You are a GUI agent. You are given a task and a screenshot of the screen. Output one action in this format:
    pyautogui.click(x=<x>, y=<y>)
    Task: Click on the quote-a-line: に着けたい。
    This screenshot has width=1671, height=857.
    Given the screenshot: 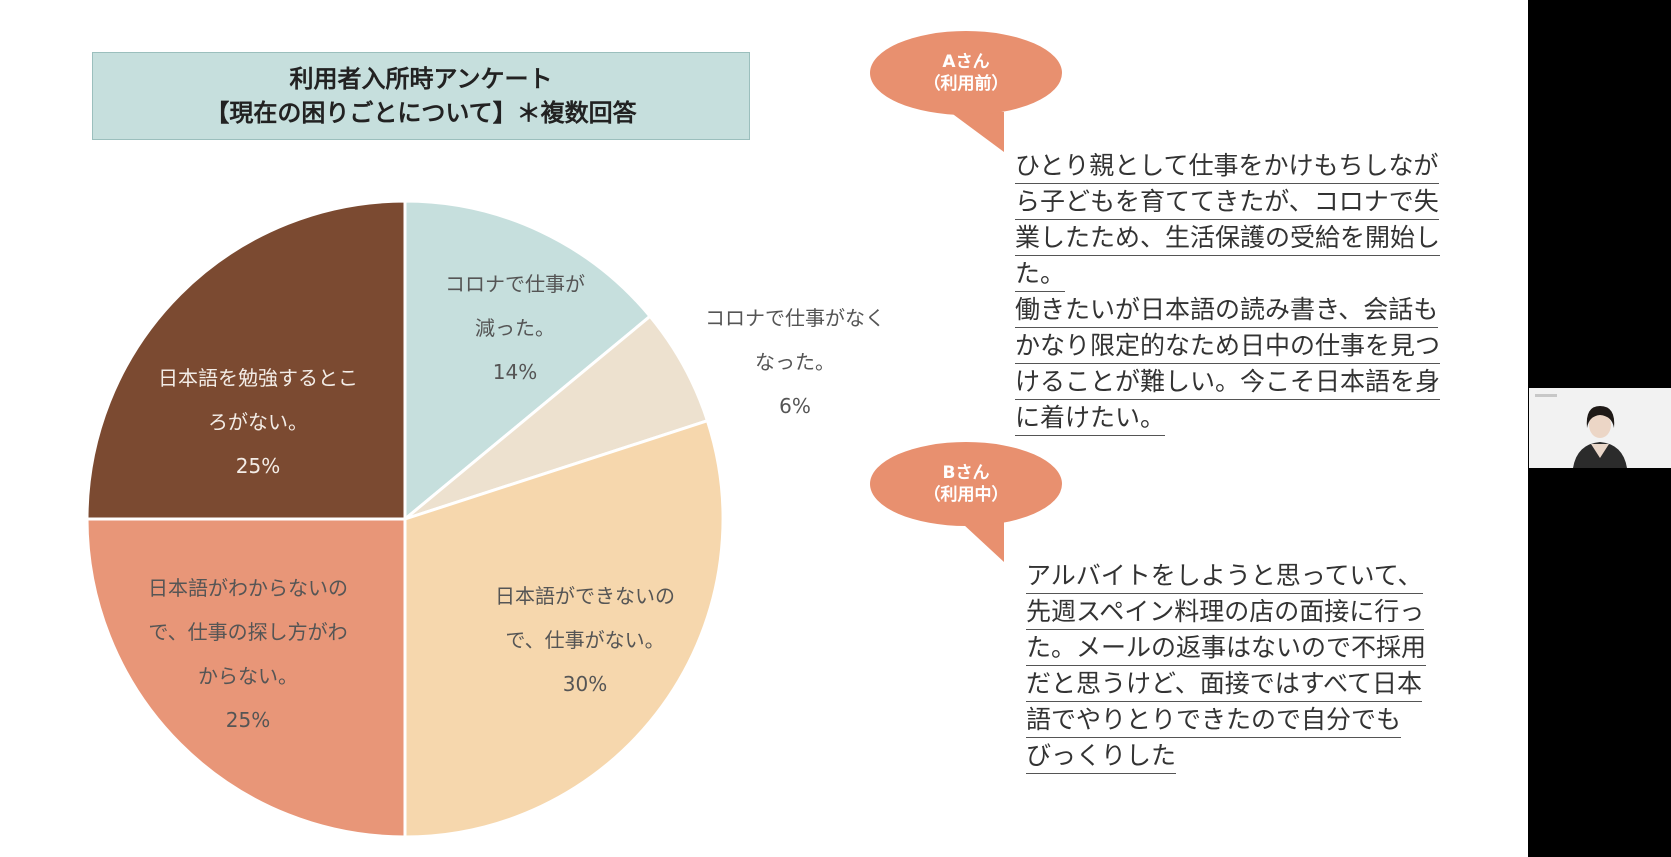 What is the action you would take?
    pyautogui.click(x=1090, y=418)
    